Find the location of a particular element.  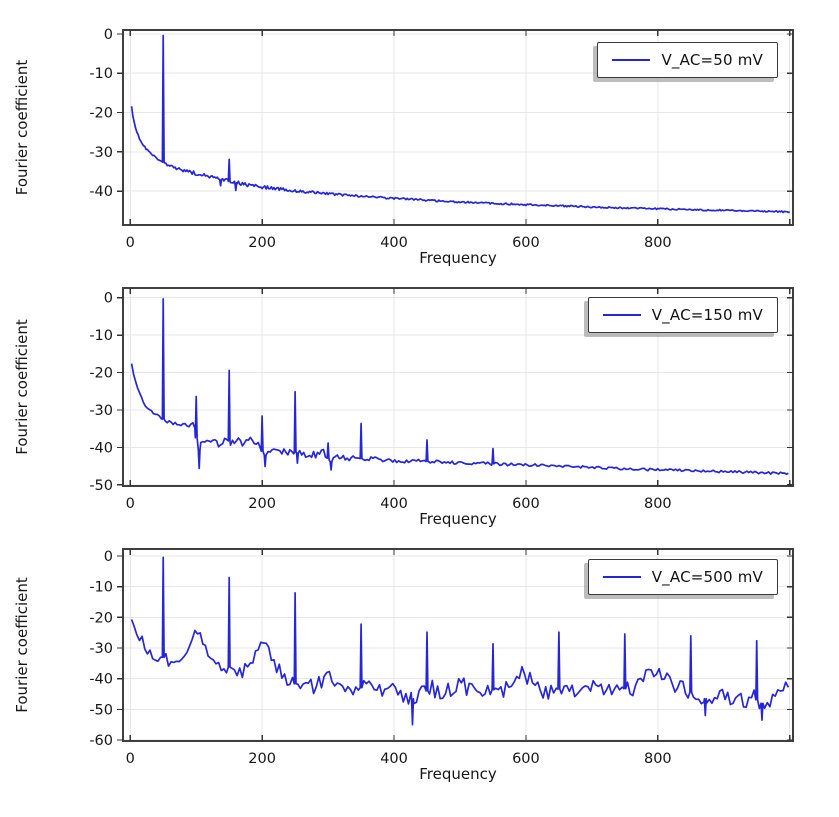

legend-box-2: V_AC=150 mV is located at coordinates (682, 315).